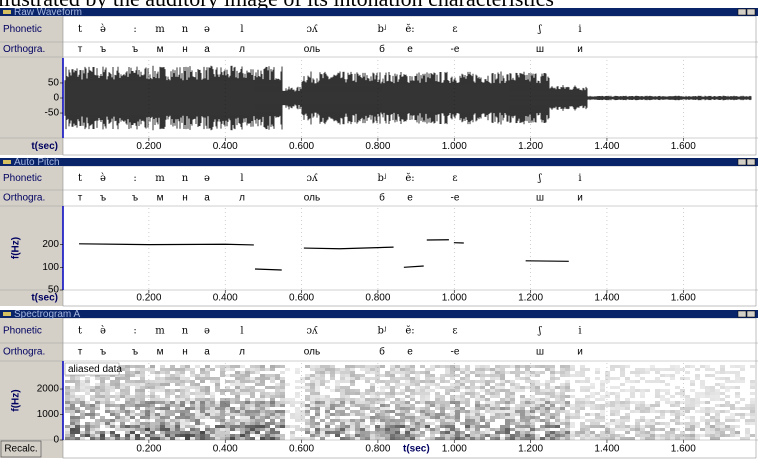 The width and height of the screenshot is (758, 461). I want to click on orthographic-symbol: а, so click(207, 352).